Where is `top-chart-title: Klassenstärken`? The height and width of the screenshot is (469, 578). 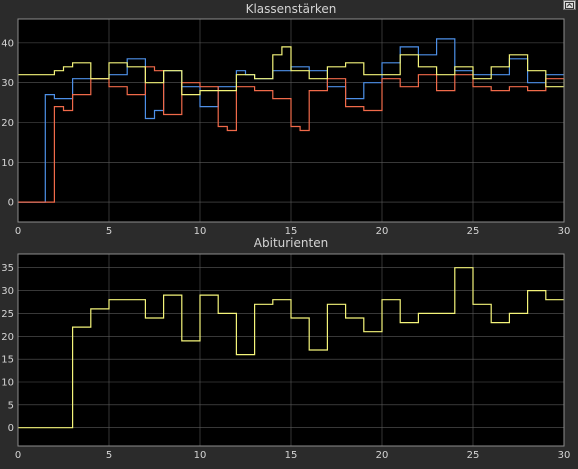
top-chart-title: Klassenstärken is located at coordinates (291, 9).